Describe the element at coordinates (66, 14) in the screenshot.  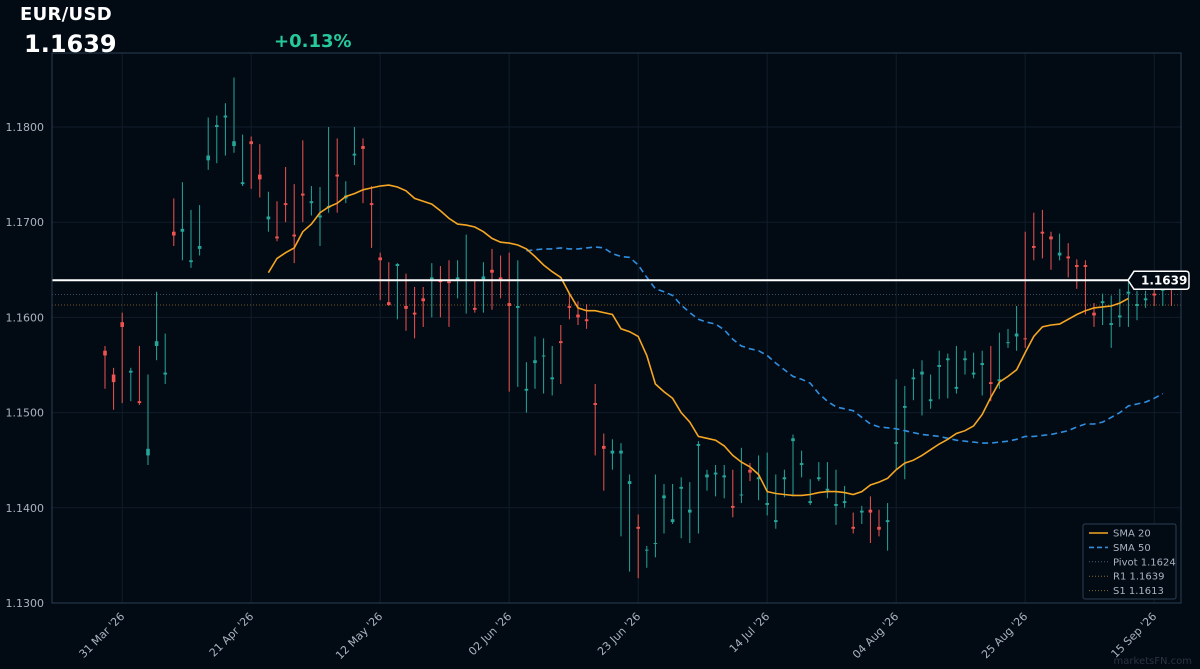
I see `symbol-label: EUR/USD` at that location.